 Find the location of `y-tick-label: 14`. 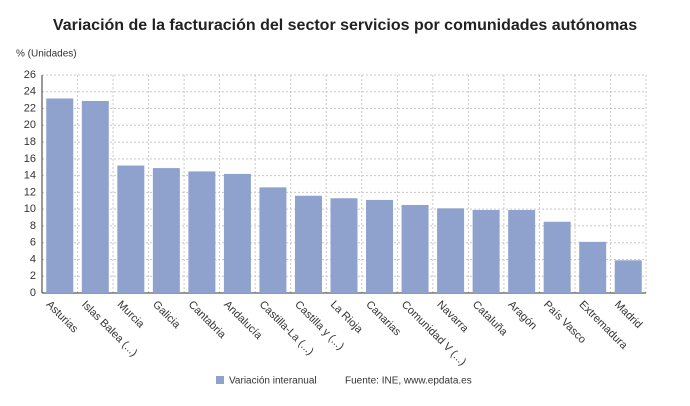

y-tick-label: 14 is located at coordinates (30, 176).